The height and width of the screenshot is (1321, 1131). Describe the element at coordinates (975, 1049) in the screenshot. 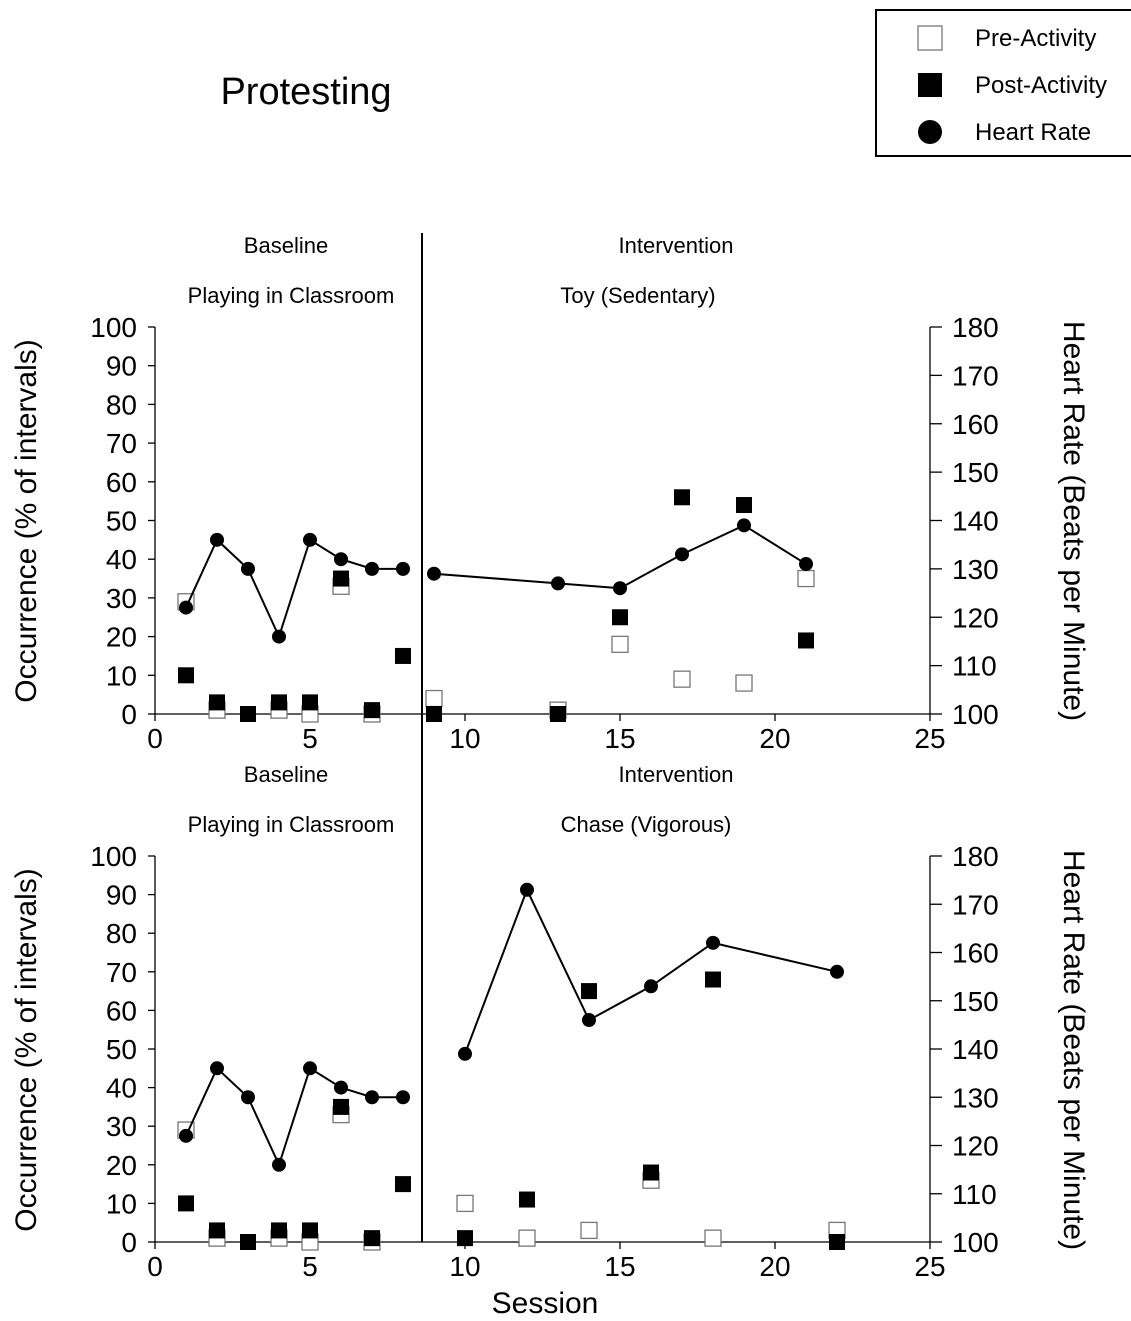

I see `y-tick-label-right: 140` at that location.